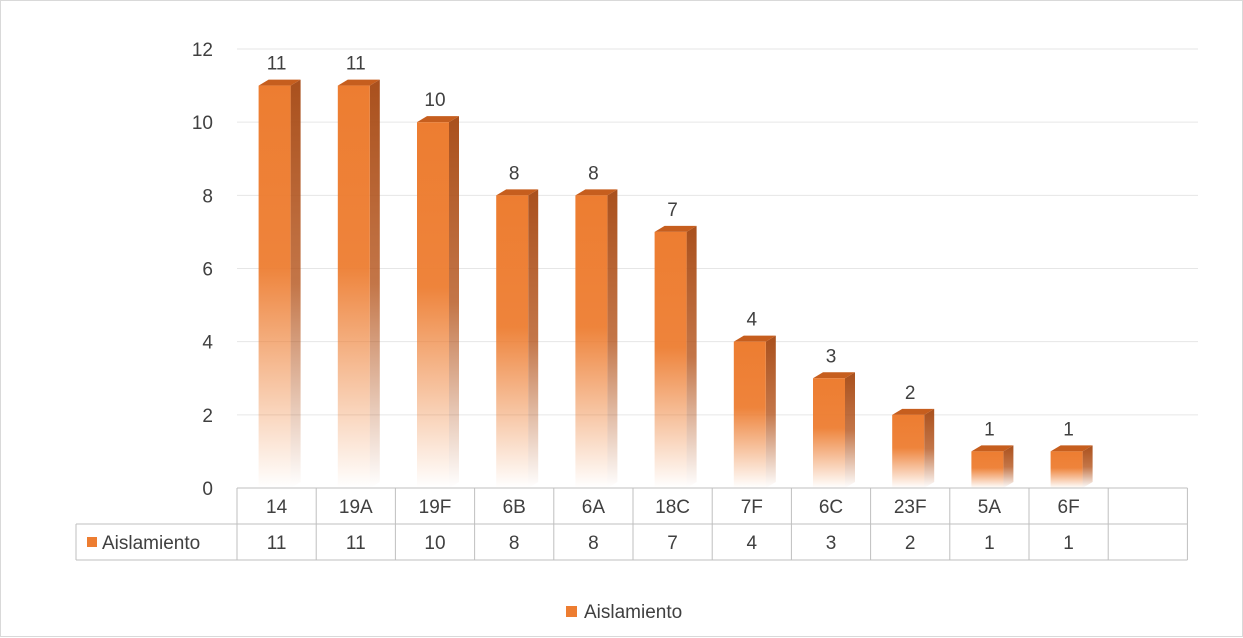  I want to click on category-label: 5A, so click(990, 507).